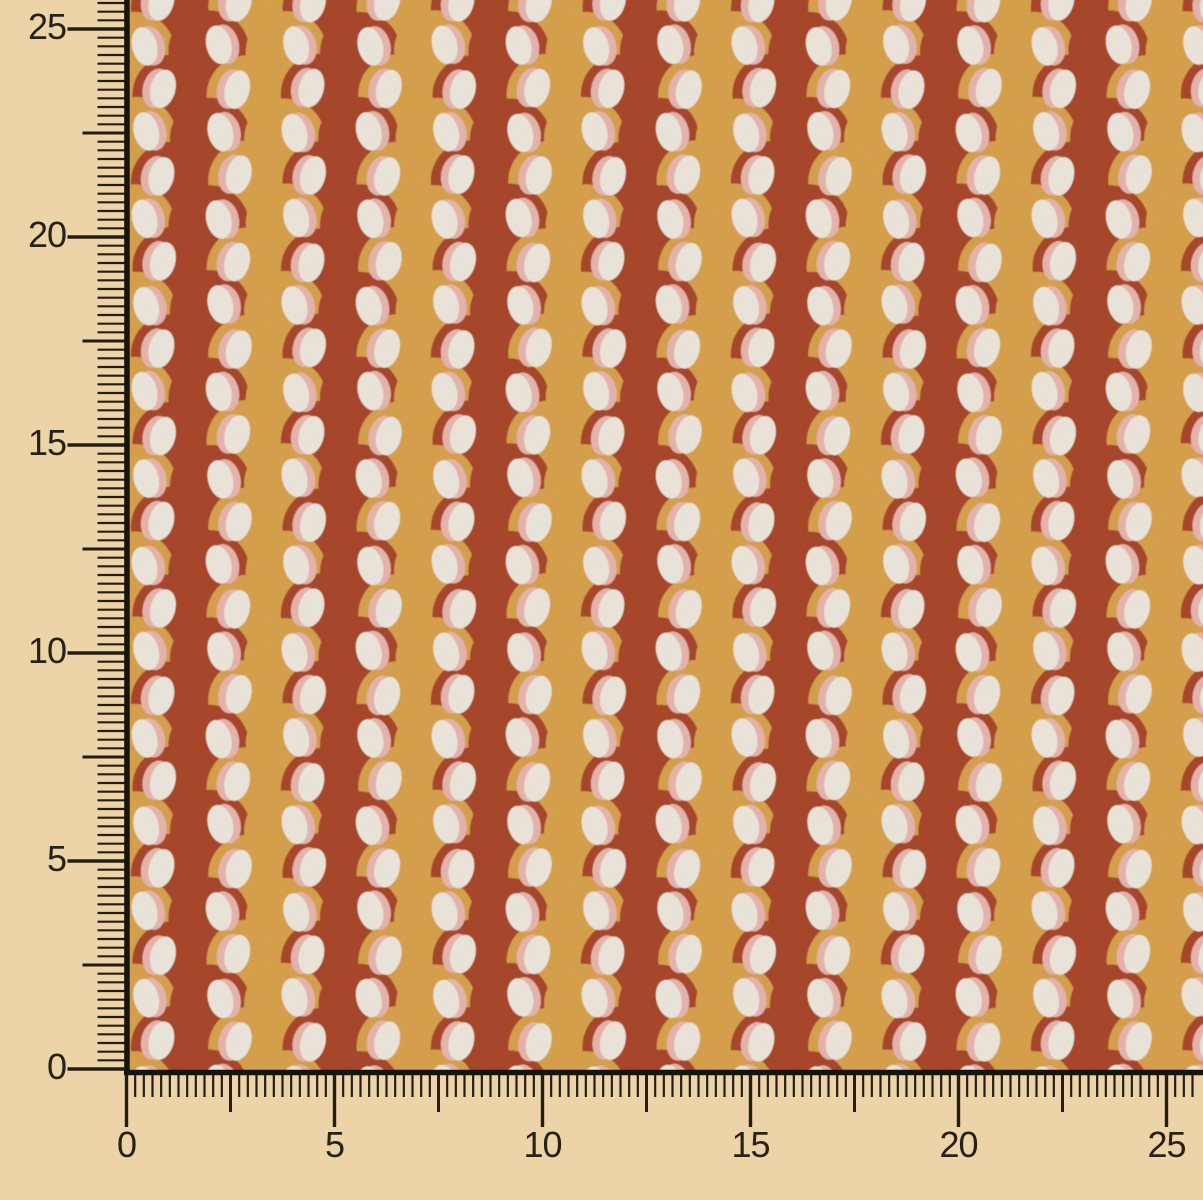 This screenshot has height=1200, width=1203. I want to click on horizontal-ruler-number: 25, so click(1166, 1144).